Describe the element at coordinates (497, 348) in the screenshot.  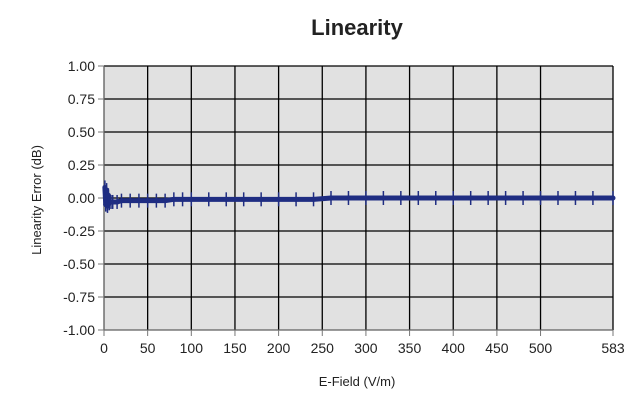
I see `x-tick-label: 450` at that location.